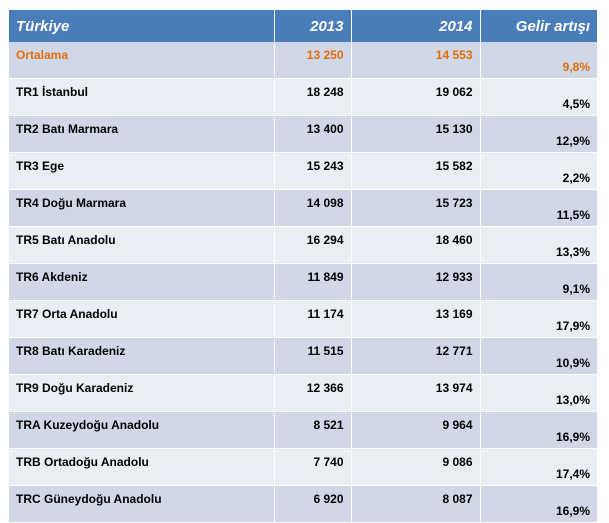 The image size is (609, 523). What do you see at coordinates (142, 319) in the screenshot?
I see `row-name: TR7 Orta Anadolu` at bounding box center [142, 319].